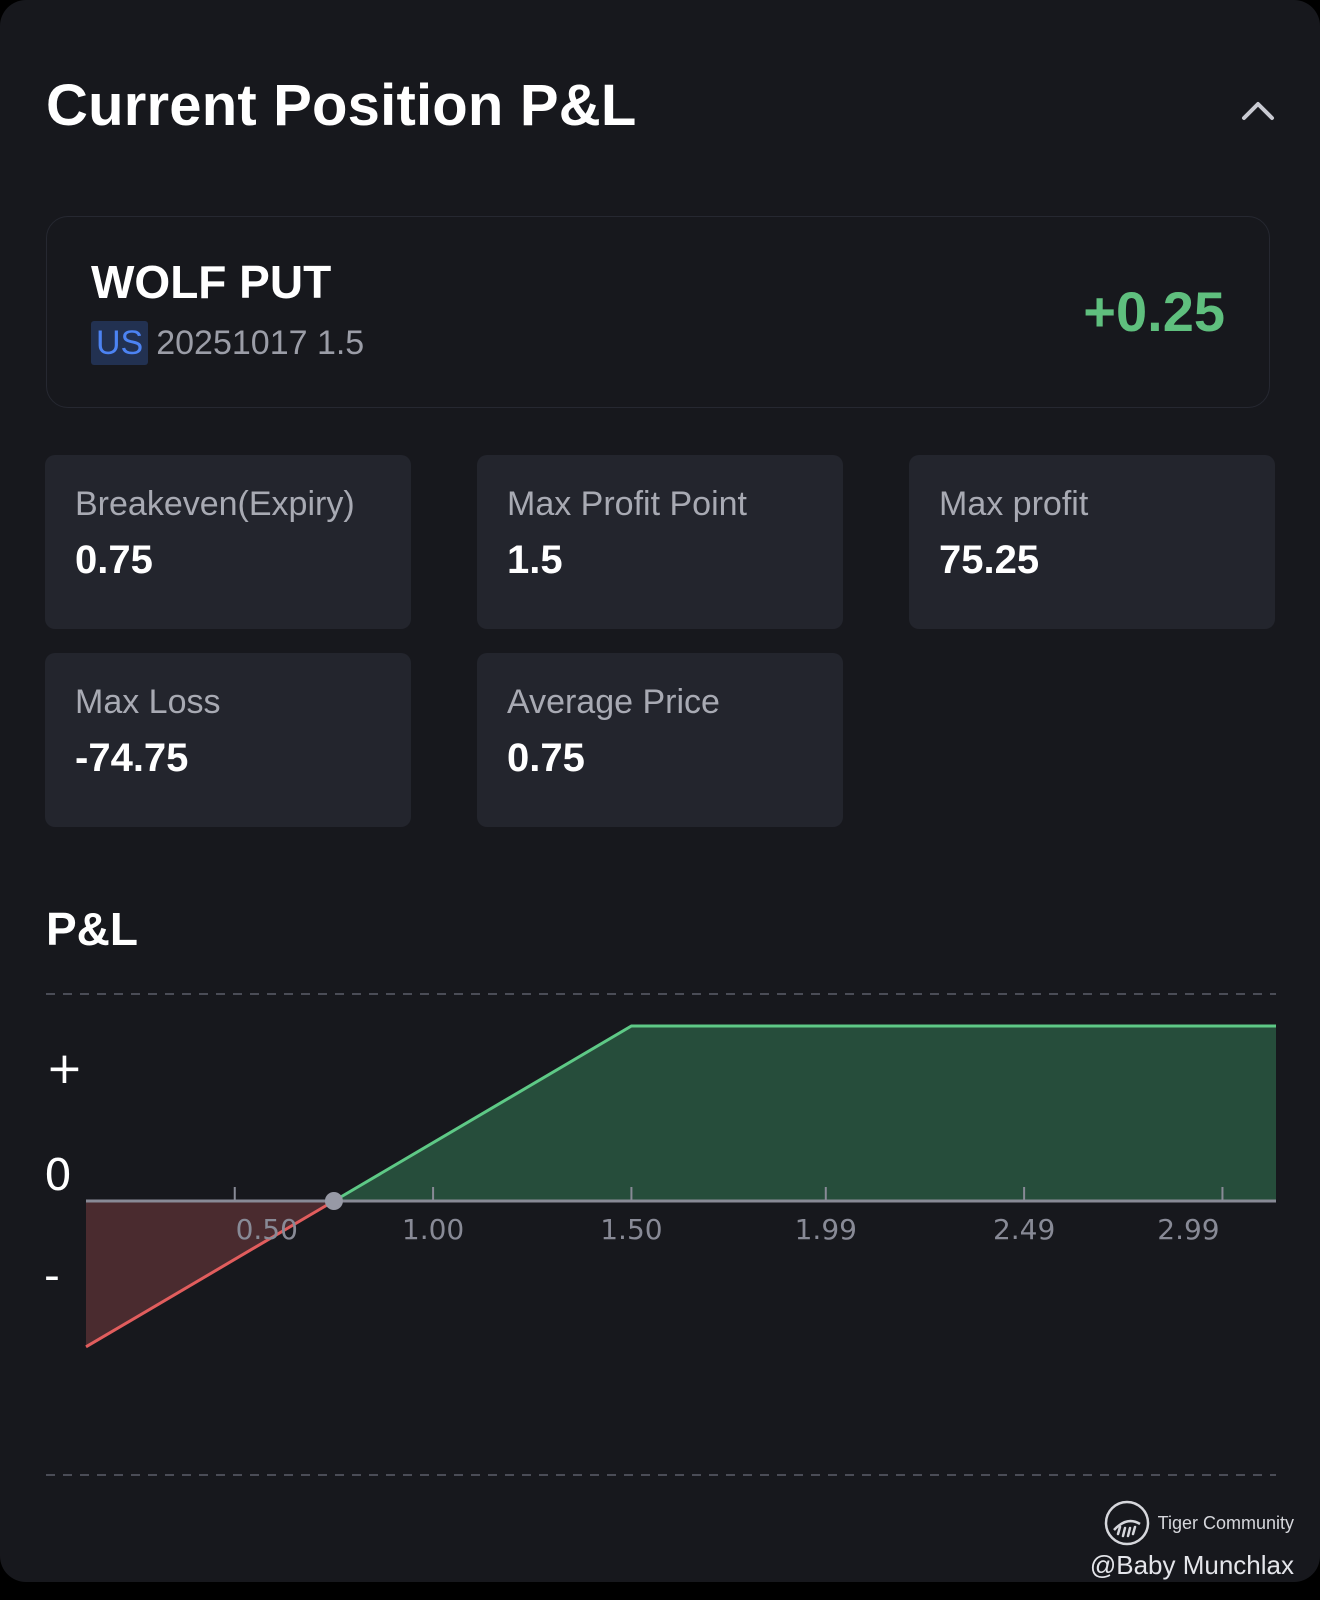 This screenshot has height=1600, width=1320. Describe the element at coordinates (211, 282) in the screenshot. I see `position-symbol: WOLF PUT` at that location.